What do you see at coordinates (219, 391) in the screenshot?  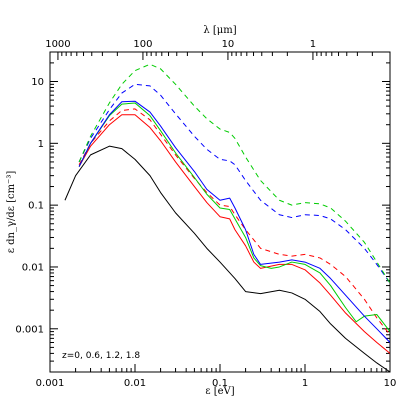 I see `x-axis-label: ε [eV]` at bounding box center [219, 391].